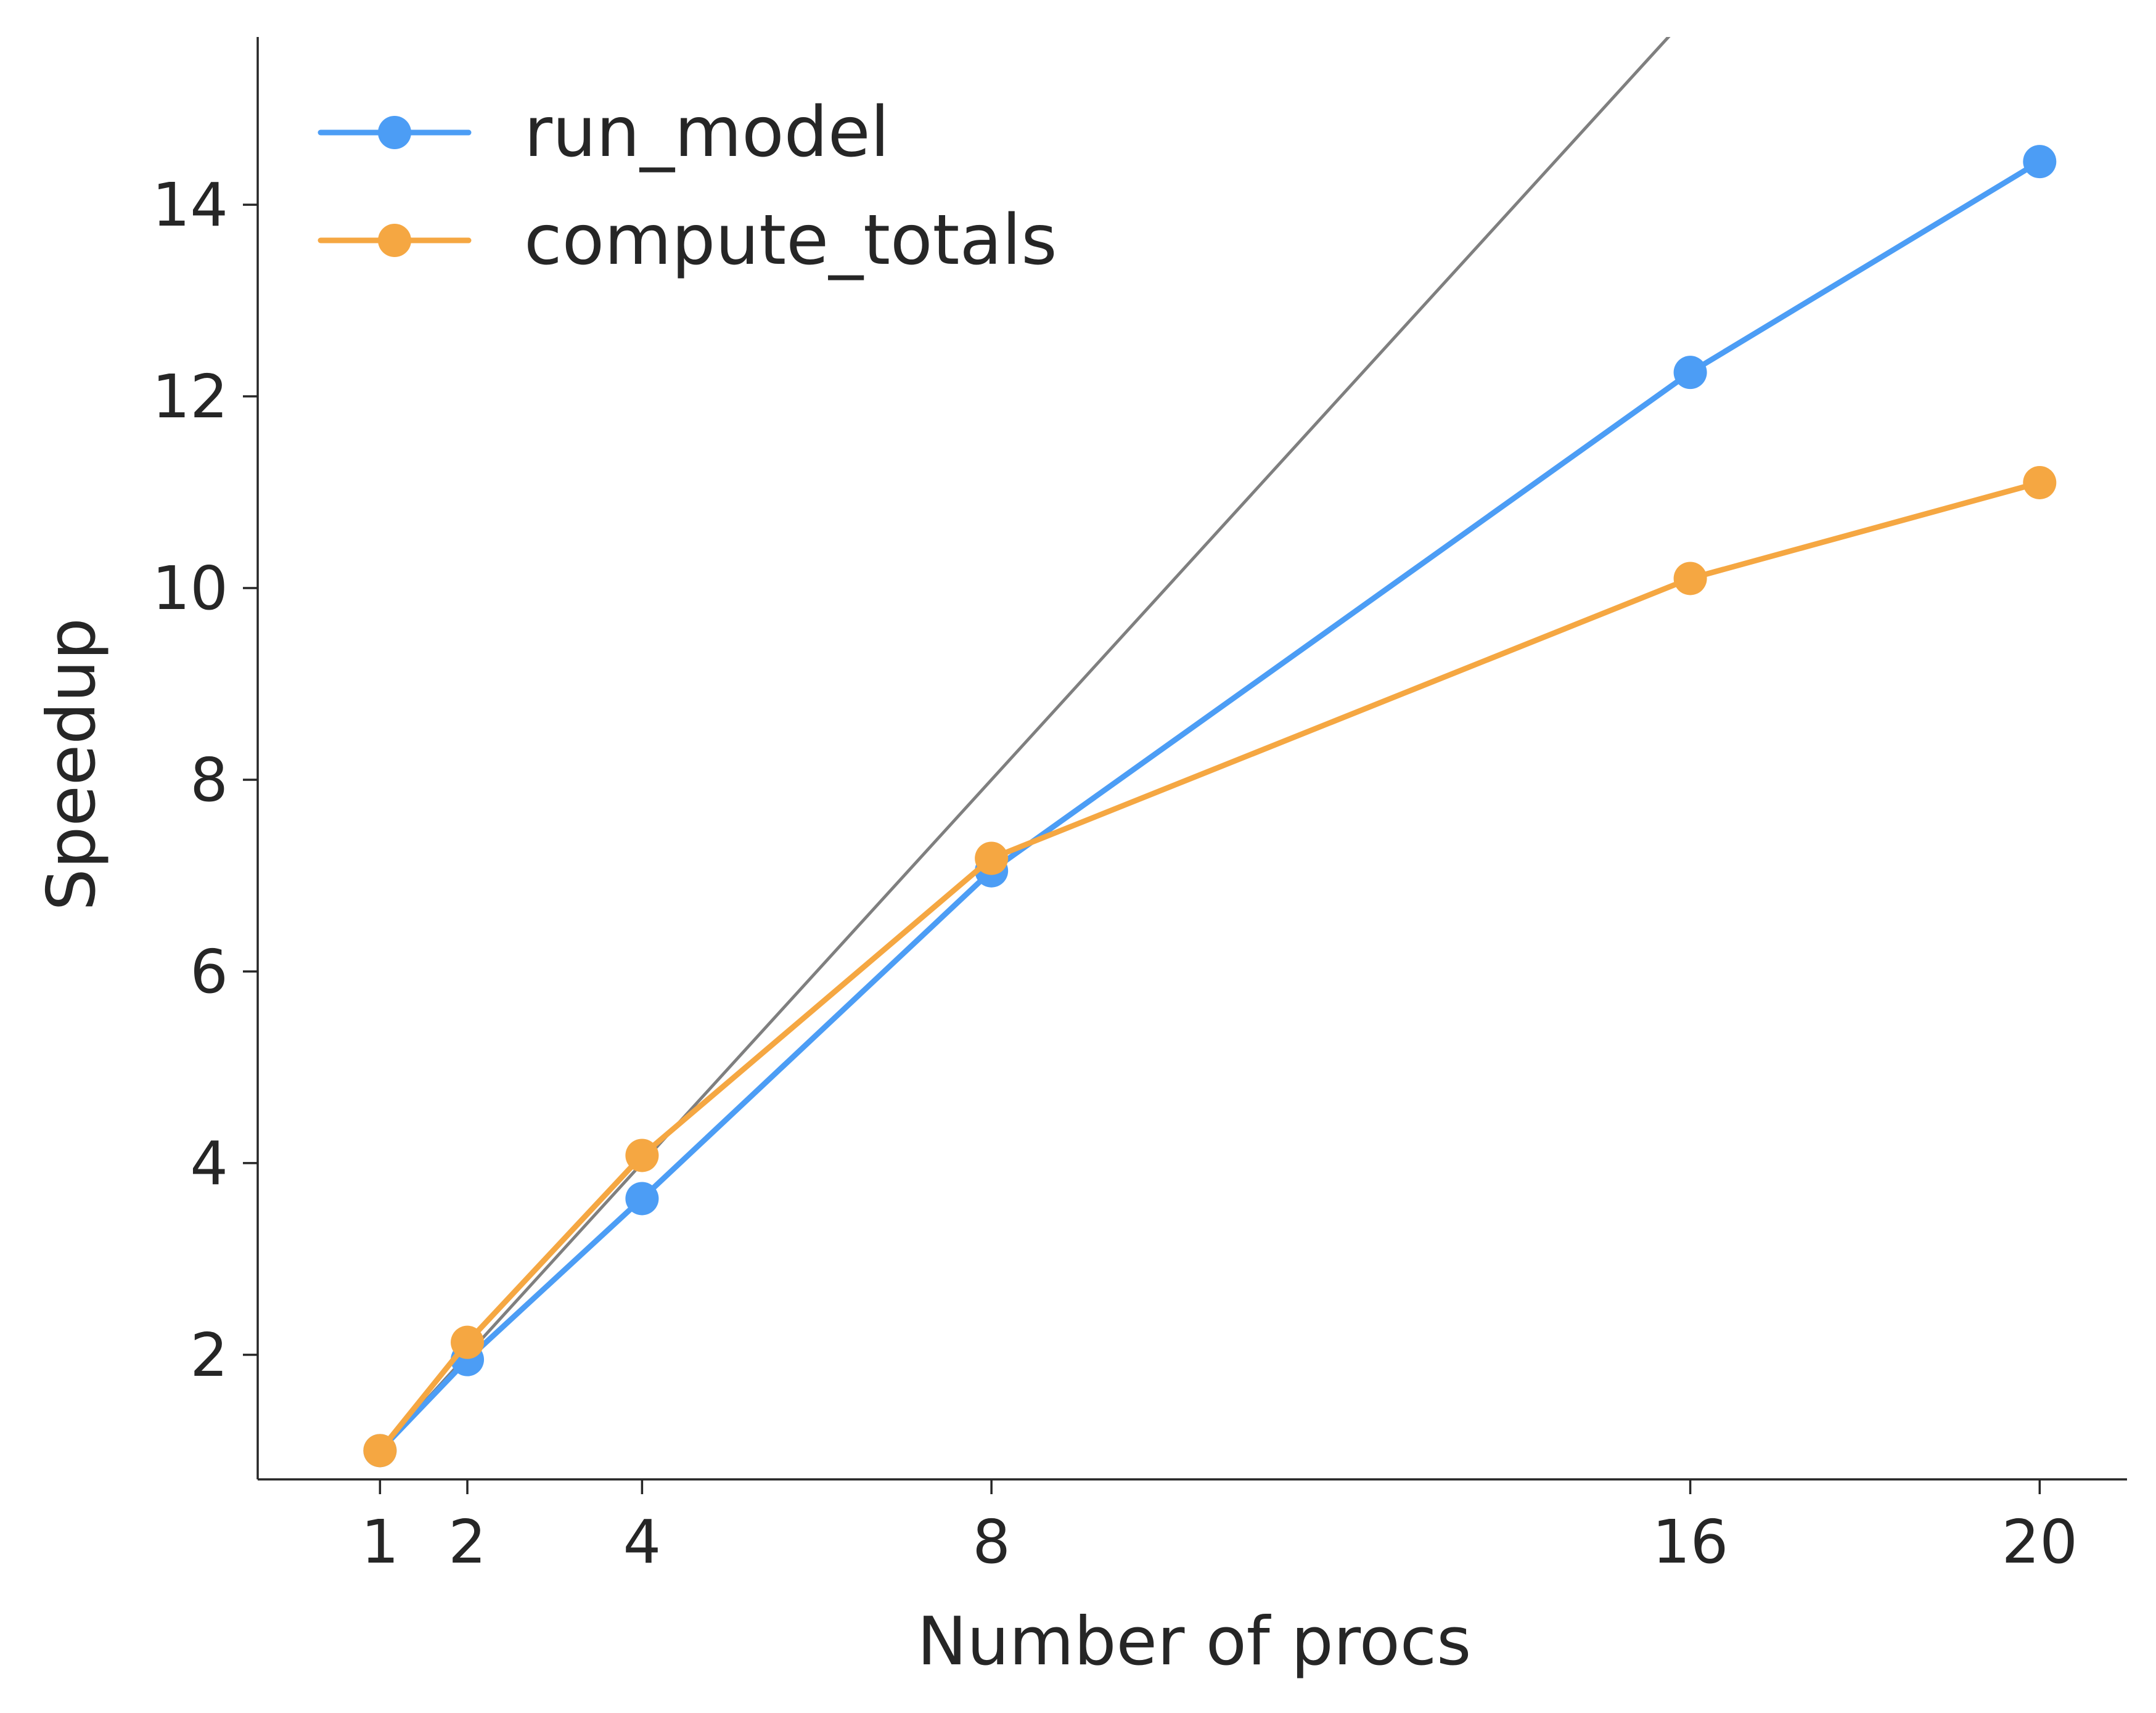  Describe the element at coordinates (394, 240) in the screenshot. I see `legend-marker-compute_totals` at that location.